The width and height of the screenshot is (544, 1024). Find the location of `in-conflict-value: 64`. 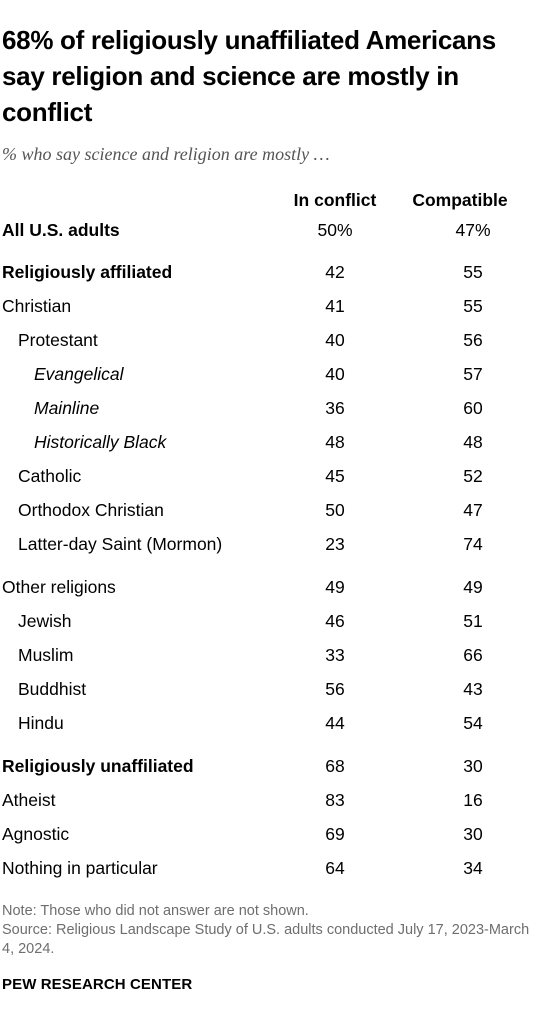

in-conflict-value: 64 is located at coordinates (335, 868).